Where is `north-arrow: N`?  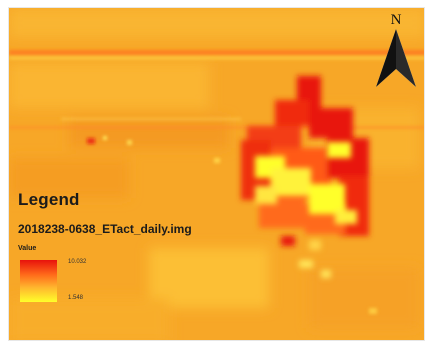 north-arrow: N is located at coordinates (396, 52).